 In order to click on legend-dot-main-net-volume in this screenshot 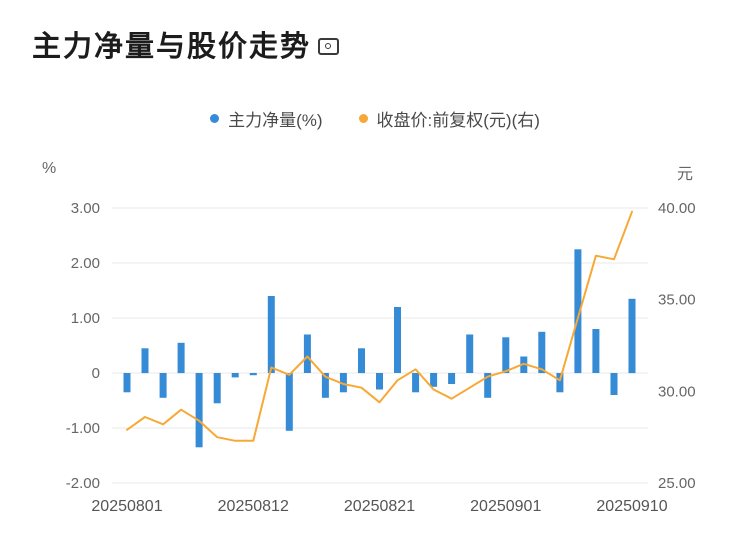, I will do `click(215, 118)`.